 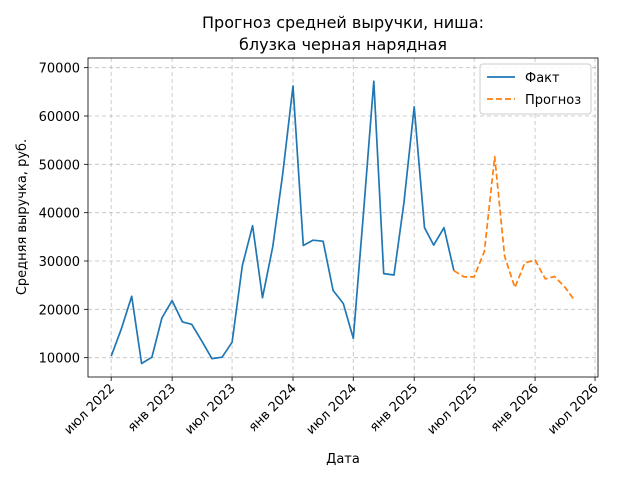 I want to click on chart-title-line-2: блузка черная нарядная, so click(x=343, y=44).